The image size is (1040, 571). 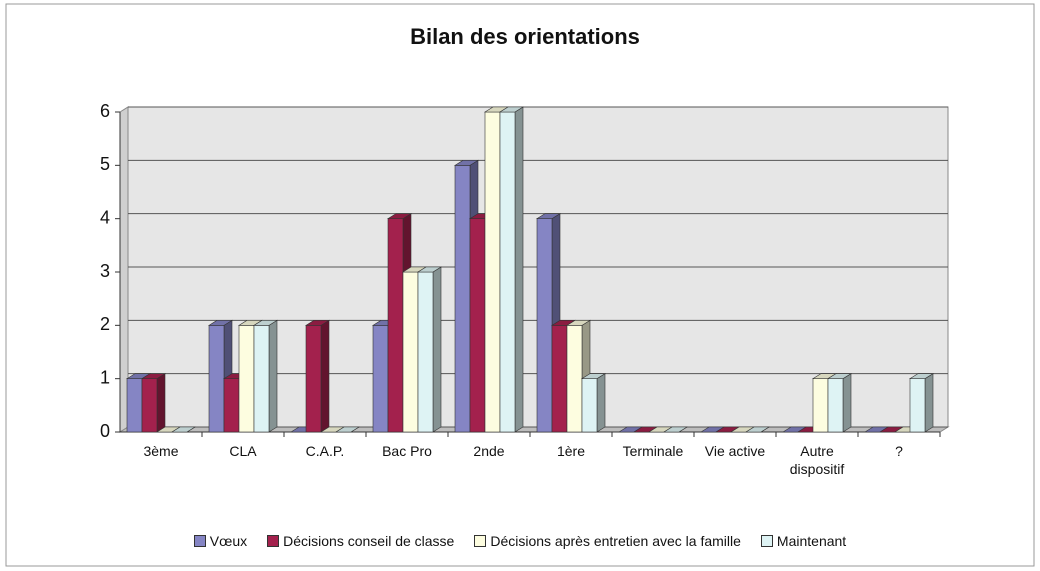 I want to click on legend-label: Maintenant, so click(x=811, y=541).